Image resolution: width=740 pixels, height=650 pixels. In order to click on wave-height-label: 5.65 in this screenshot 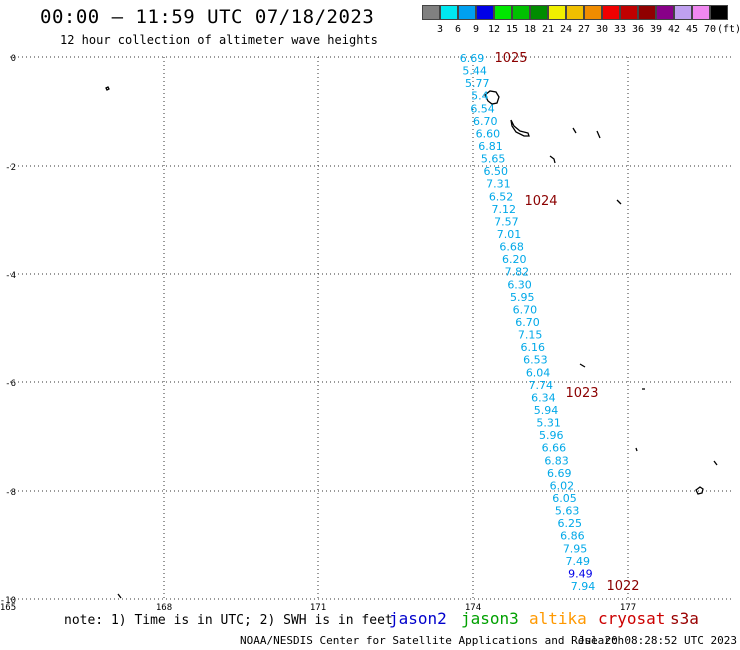, I will do `click(493, 159)`.